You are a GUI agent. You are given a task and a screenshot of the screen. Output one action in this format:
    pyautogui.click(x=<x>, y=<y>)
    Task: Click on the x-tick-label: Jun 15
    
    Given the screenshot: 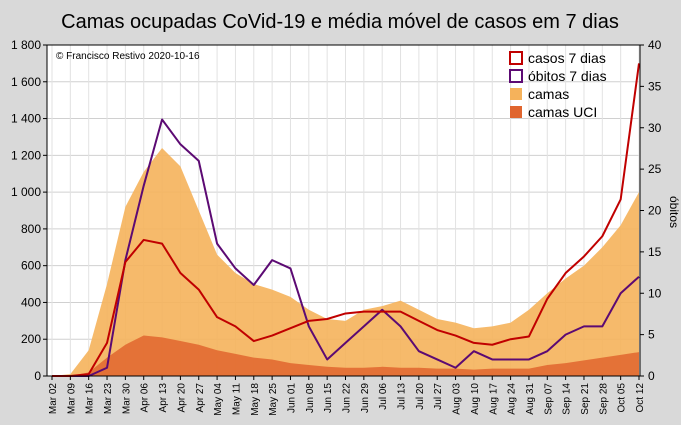 What is the action you would take?
    pyautogui.click(x=328, y=398)
    